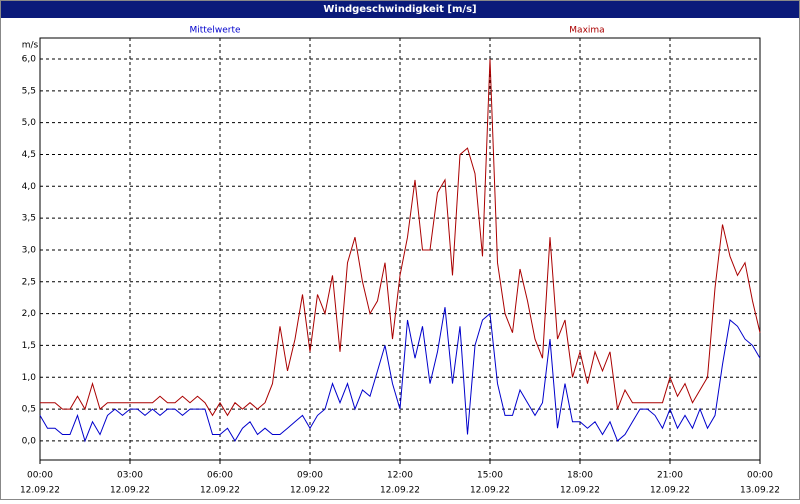 This screenshot has height=504, width=800. Describe the element at coordinates (586, 31) in the screenshot. I see `legend-label: Maxima` at that location.